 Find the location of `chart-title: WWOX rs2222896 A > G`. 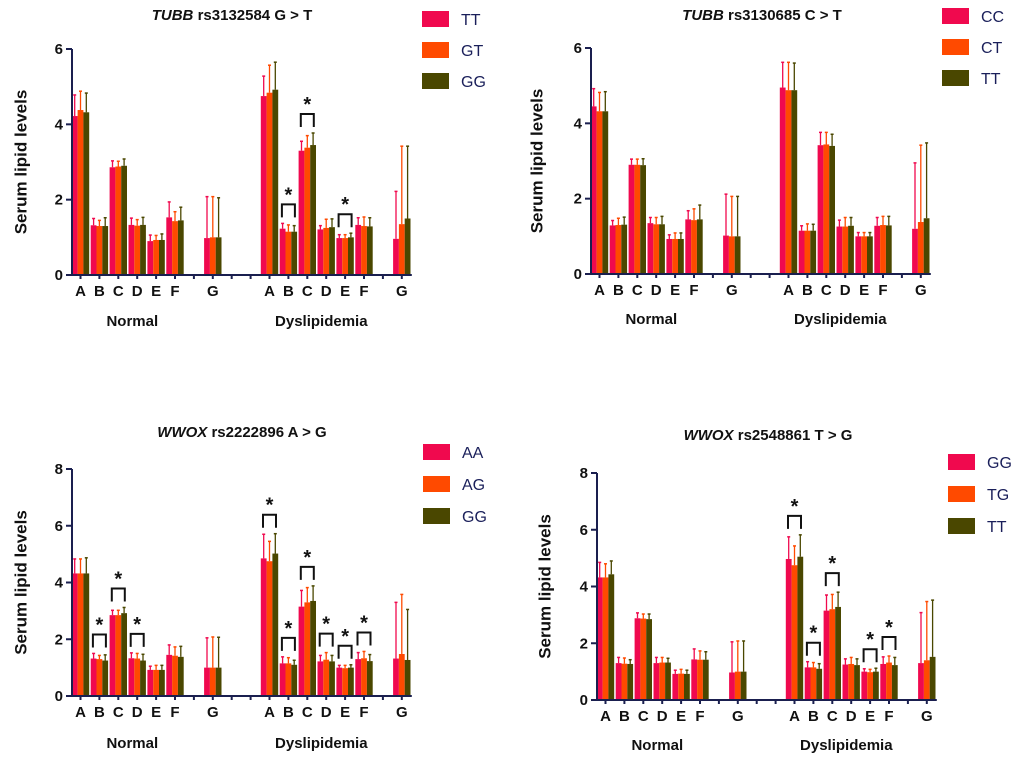

chart-title: WWOX rs2222896 A > G is located at coordinates (241, 432).